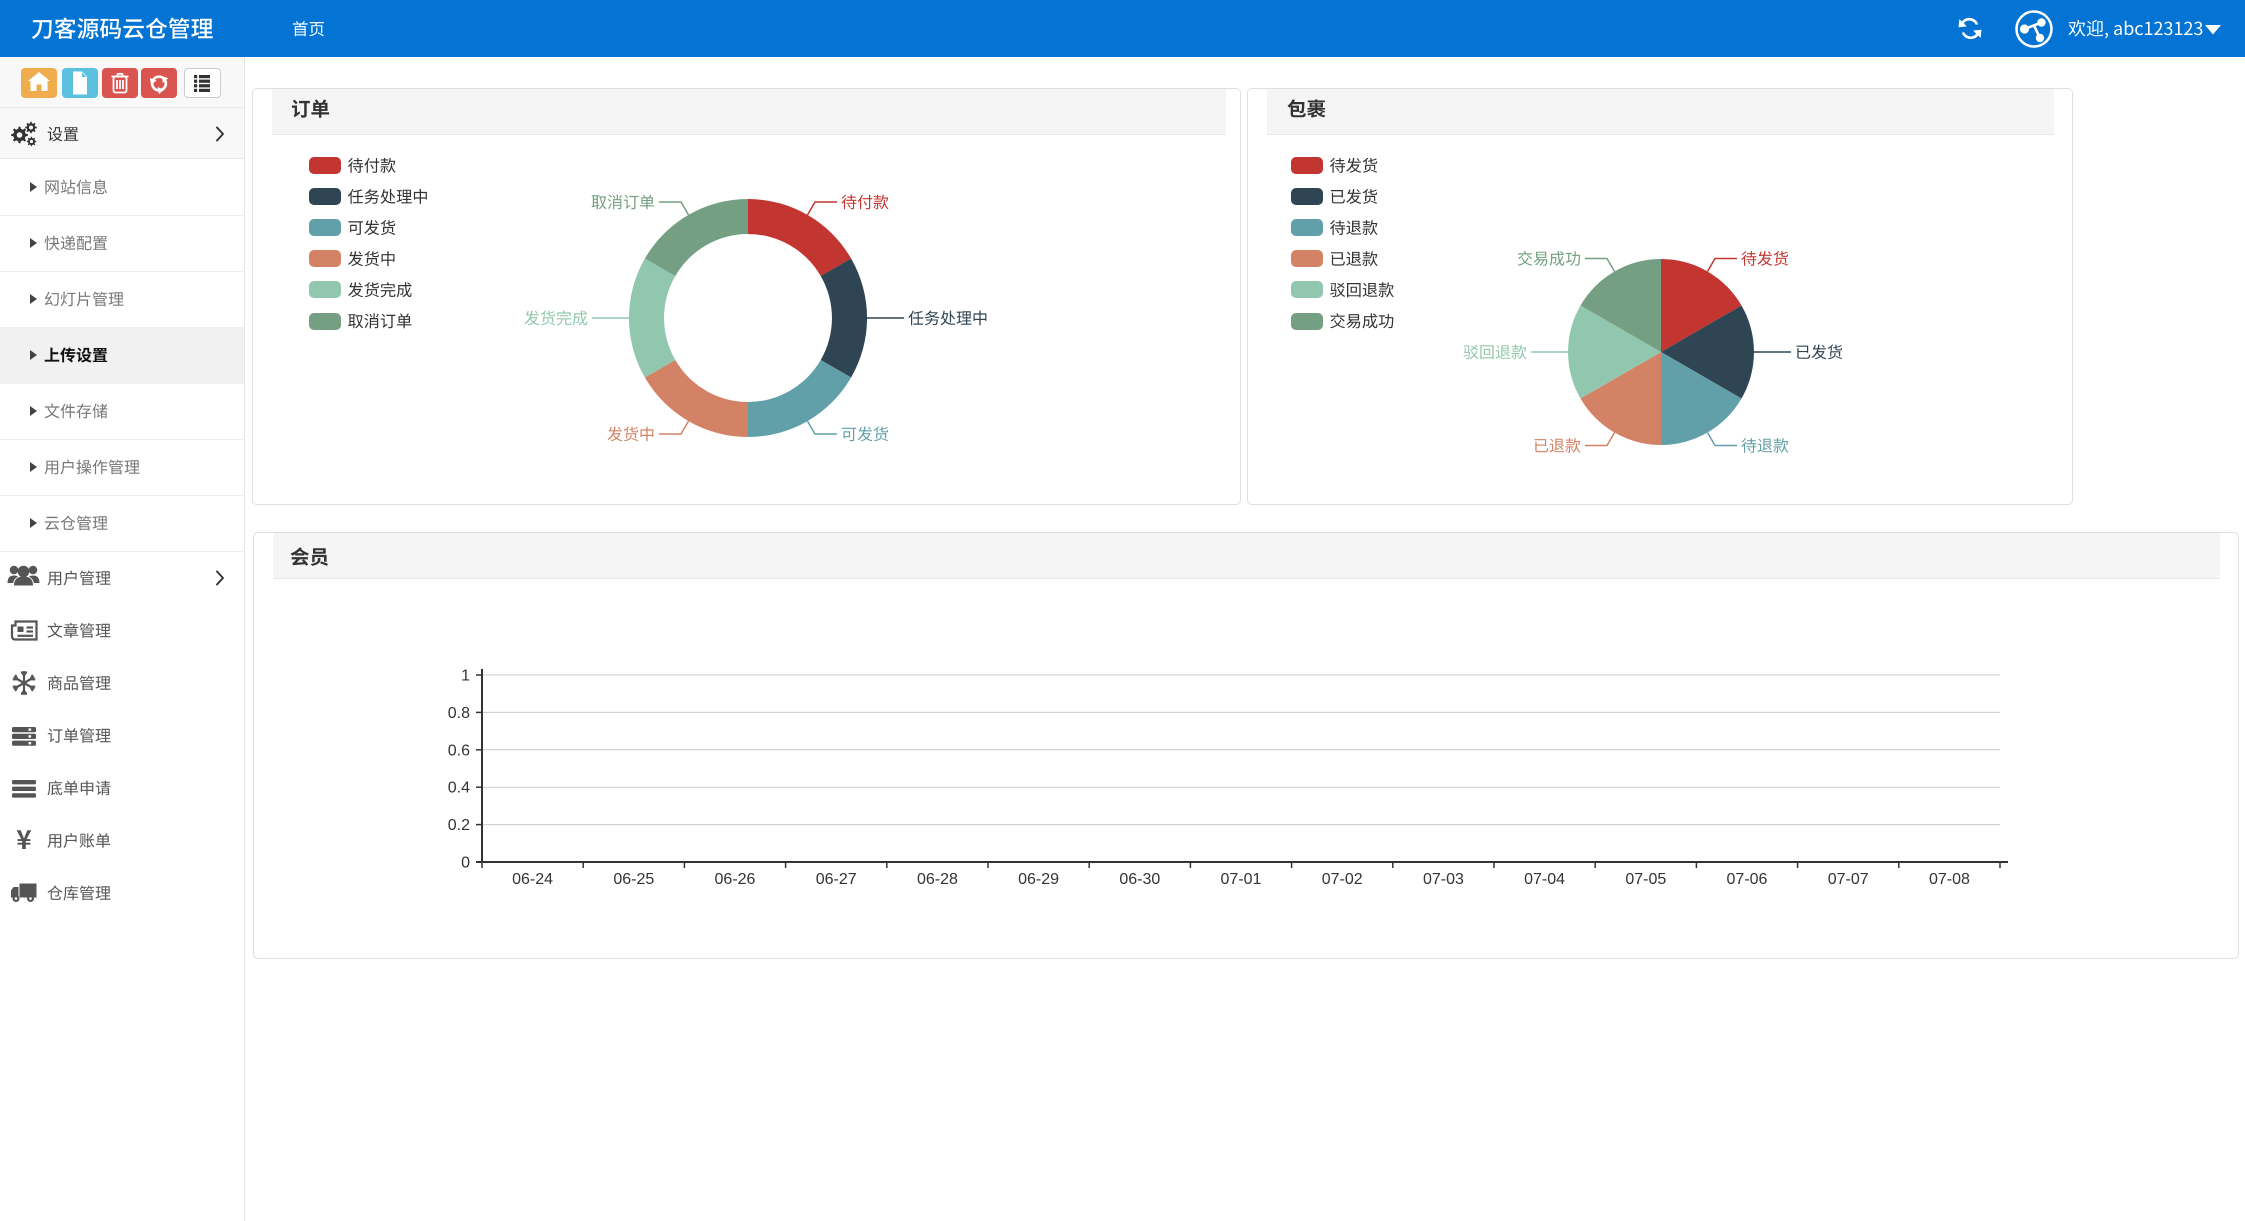 The width and height of the screenshot is (2245, 1221). I want to click on svg-text: 07-05, so click(1645, 879).